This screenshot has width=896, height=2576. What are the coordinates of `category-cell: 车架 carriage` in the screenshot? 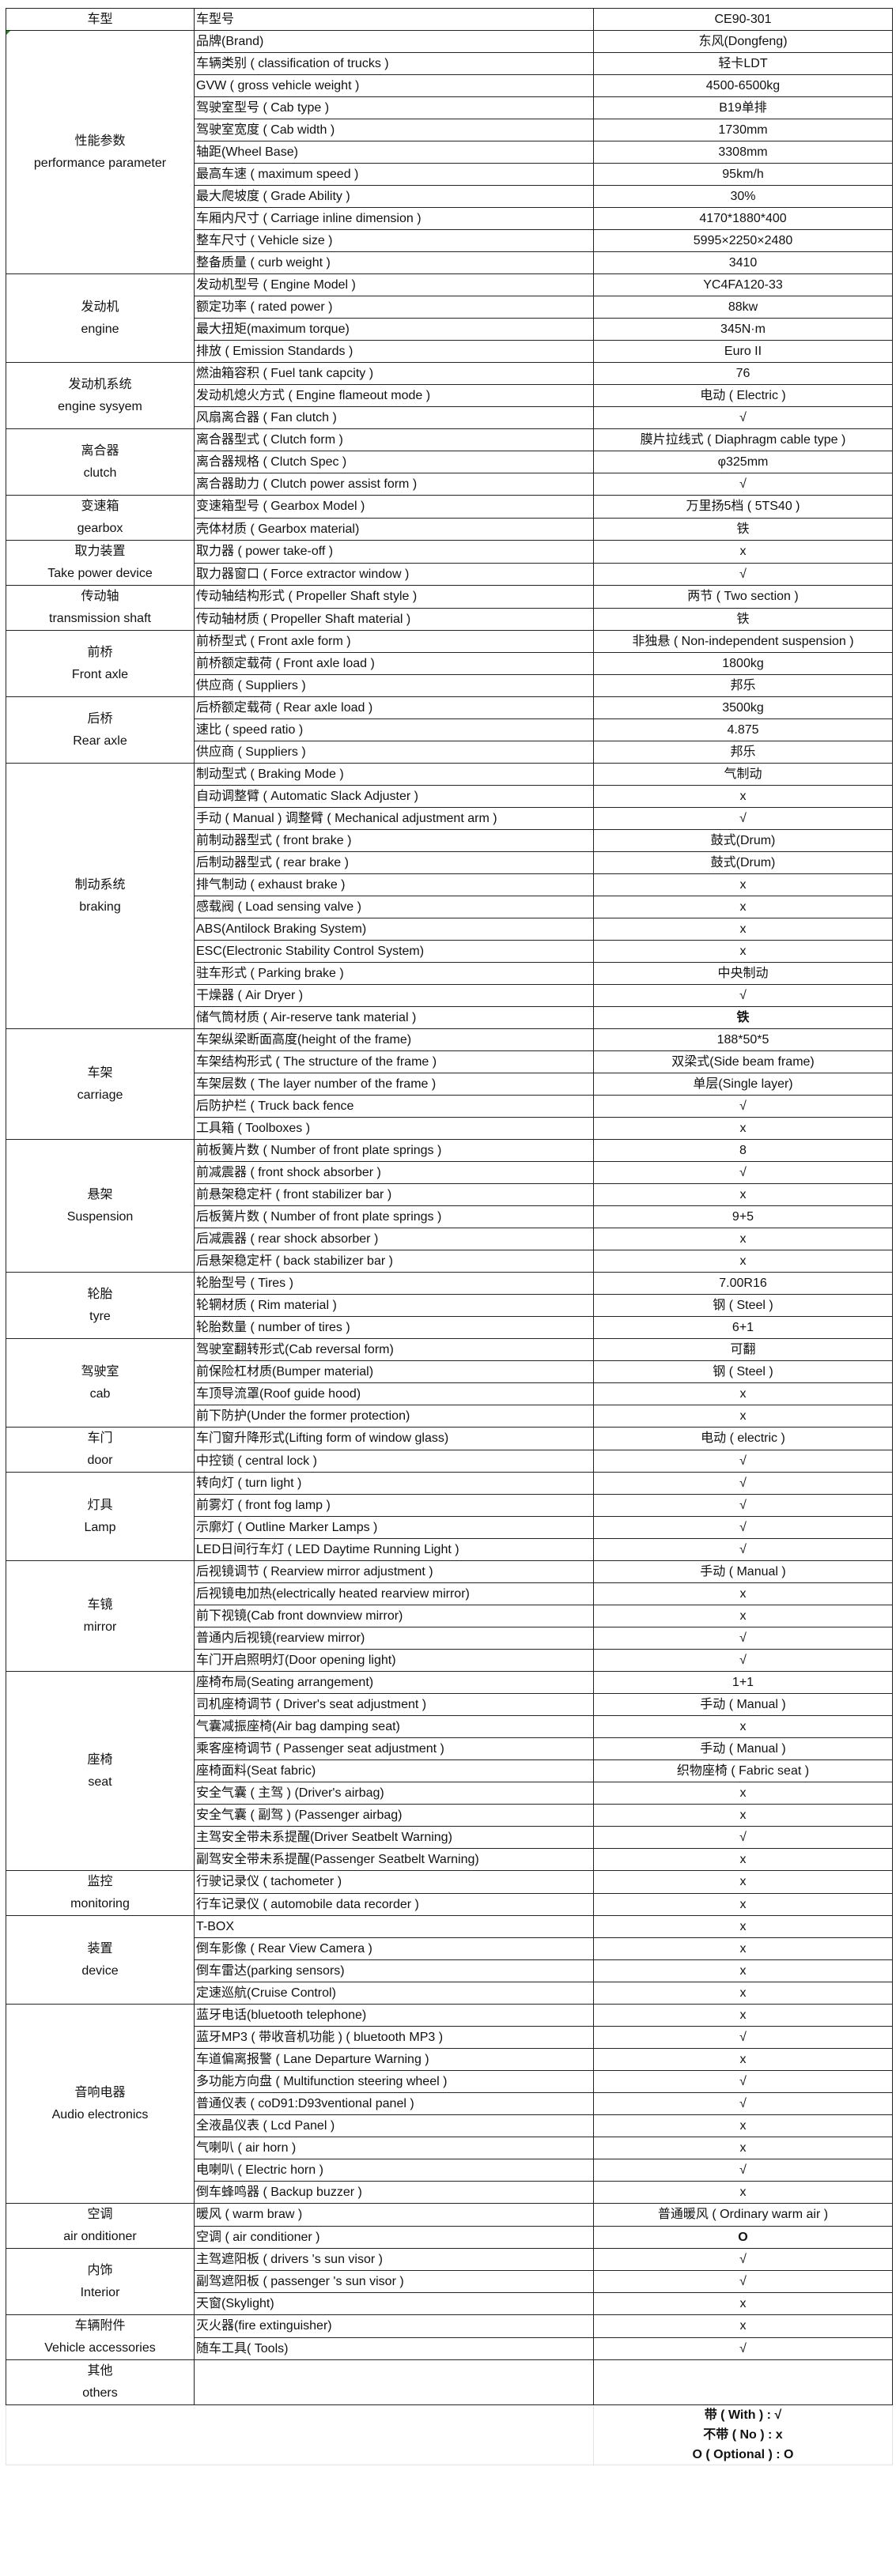 It's located at (100, 1084).